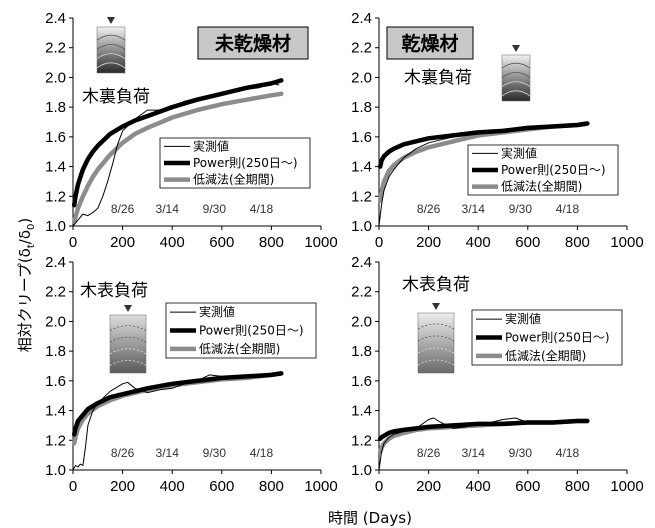 Image resolution: width=655 pixels, height=528 pixels. I want to click on y-tick-label: 2.2, so click(55, 292).